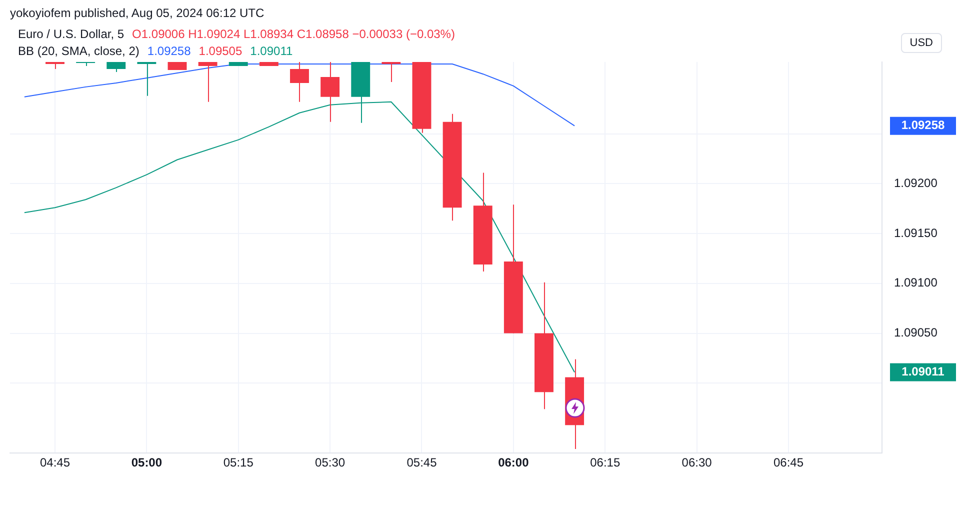  Describe the element at coordinates (220, 51) in the screenshot. I see `legend-label: 1.09505` at that location.